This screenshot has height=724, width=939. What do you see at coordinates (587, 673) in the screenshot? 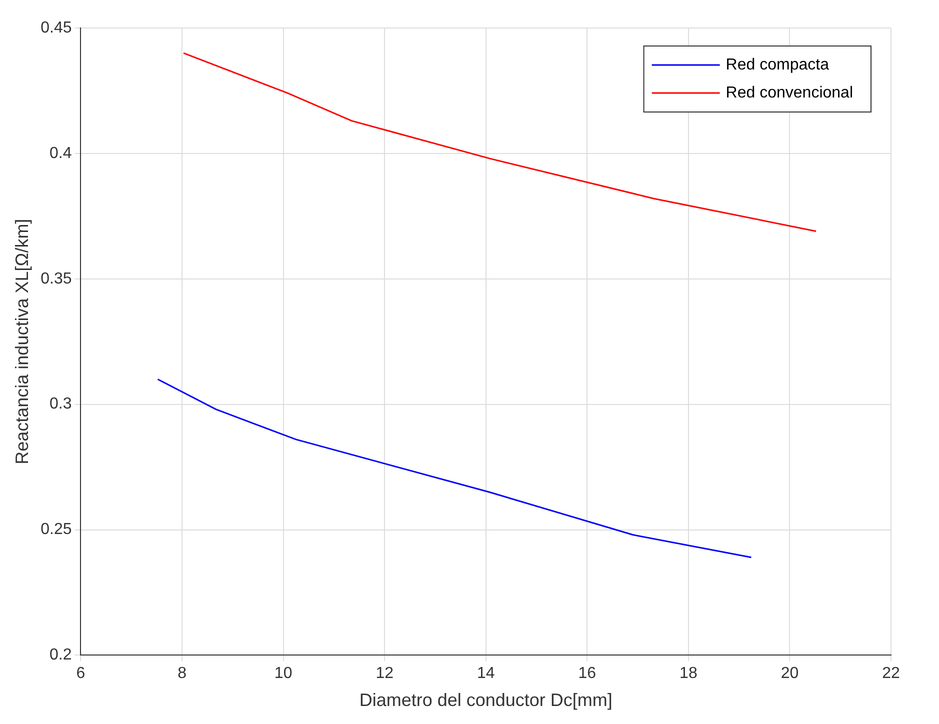
I see `x-tick-label: 16` at bounding box center [587, 673].